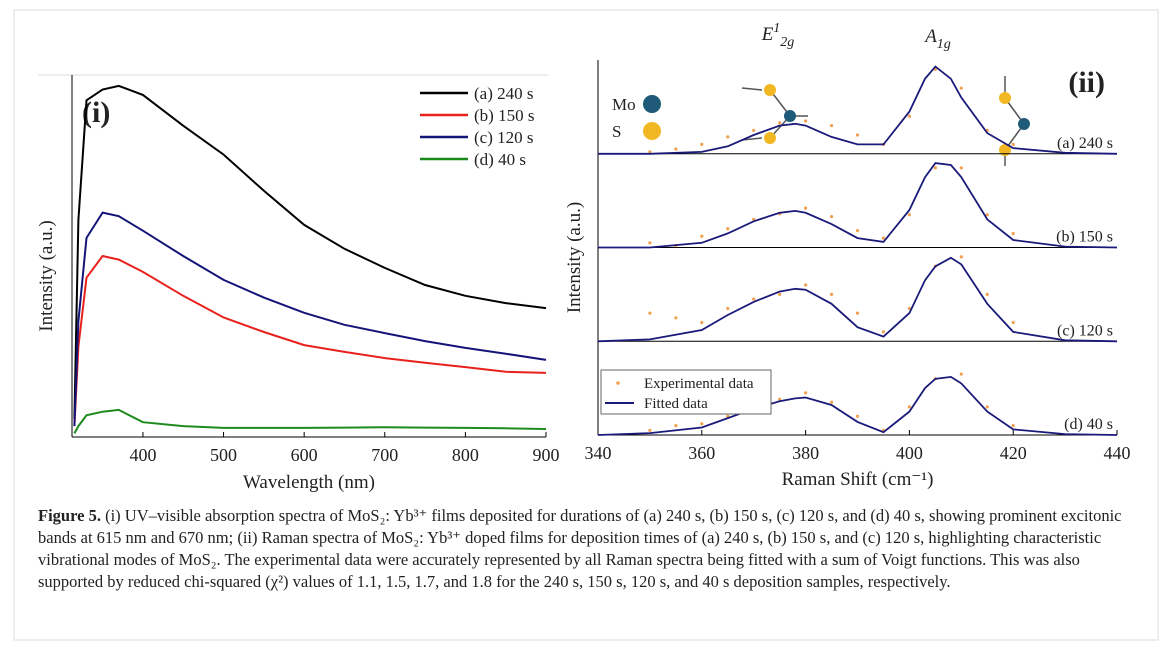 The height and width of the screenshot is (659, 1168). Describe the element at coordinates (1013, 453) in the screenshot. I see `x-tick-label: 420` at that location.